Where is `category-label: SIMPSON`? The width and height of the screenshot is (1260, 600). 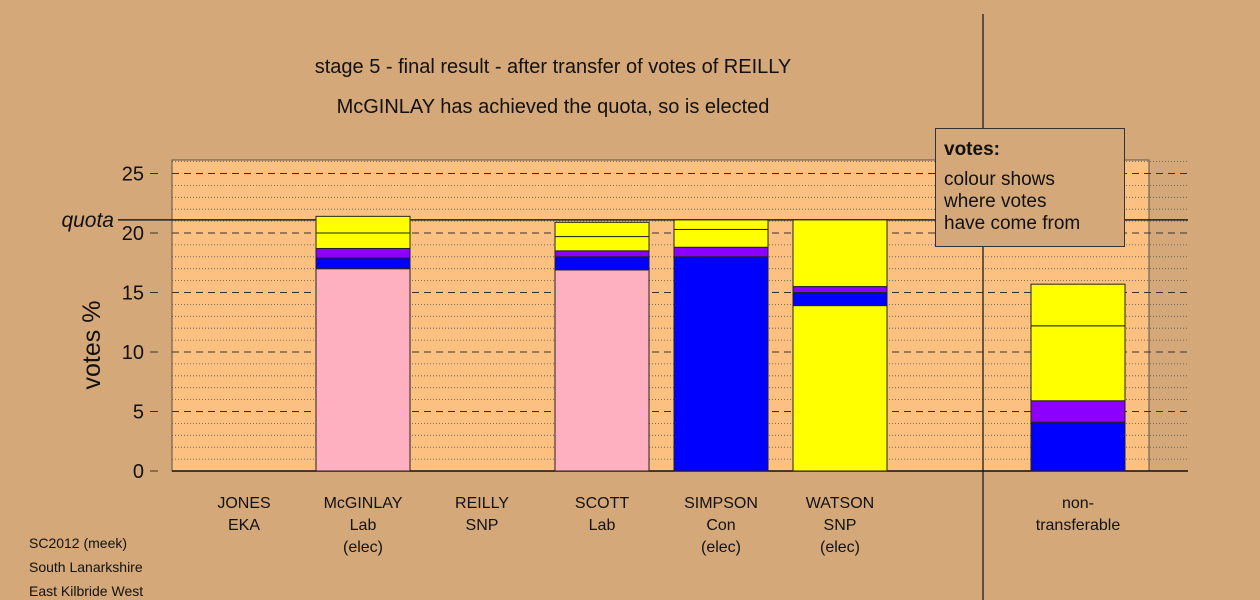
category-label: SIMPSON is located at coordinates (721, 503).